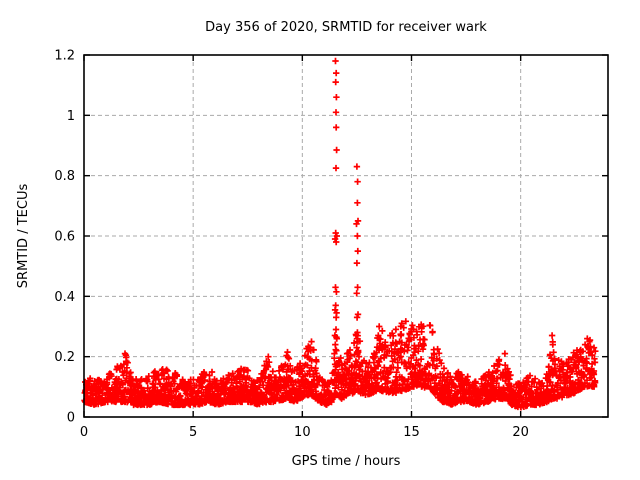  What do you see at coordinates (346, 461) in the screenshot?
I see `x-axis-label: GPS time / hours` at bounding box center [346, 461].